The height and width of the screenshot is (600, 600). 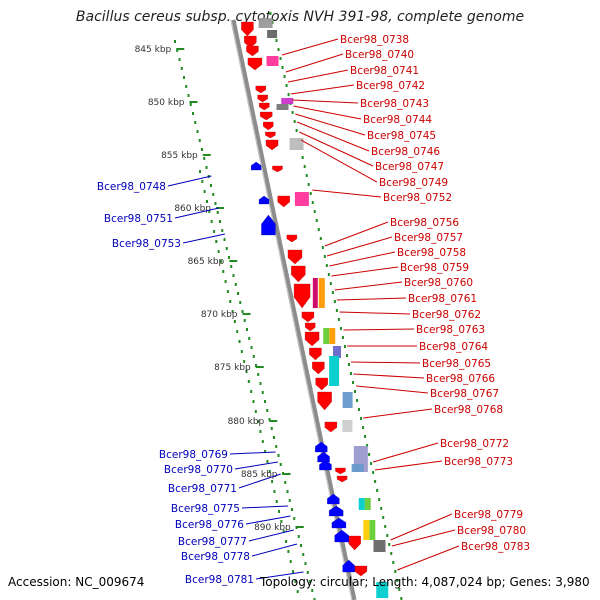 I want to click on kbp-label: 885 kbp, so click(x=259, y=475).